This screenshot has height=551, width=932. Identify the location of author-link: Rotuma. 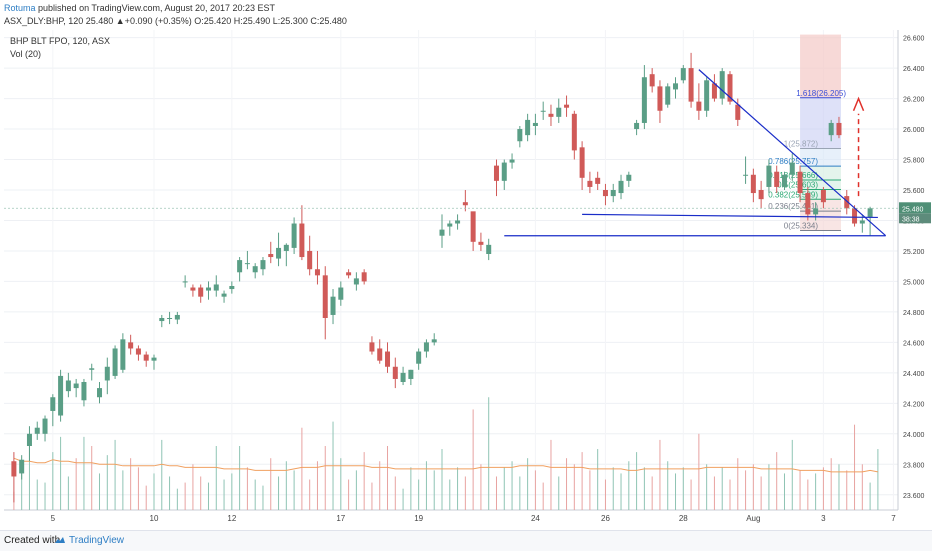
(20, 8).